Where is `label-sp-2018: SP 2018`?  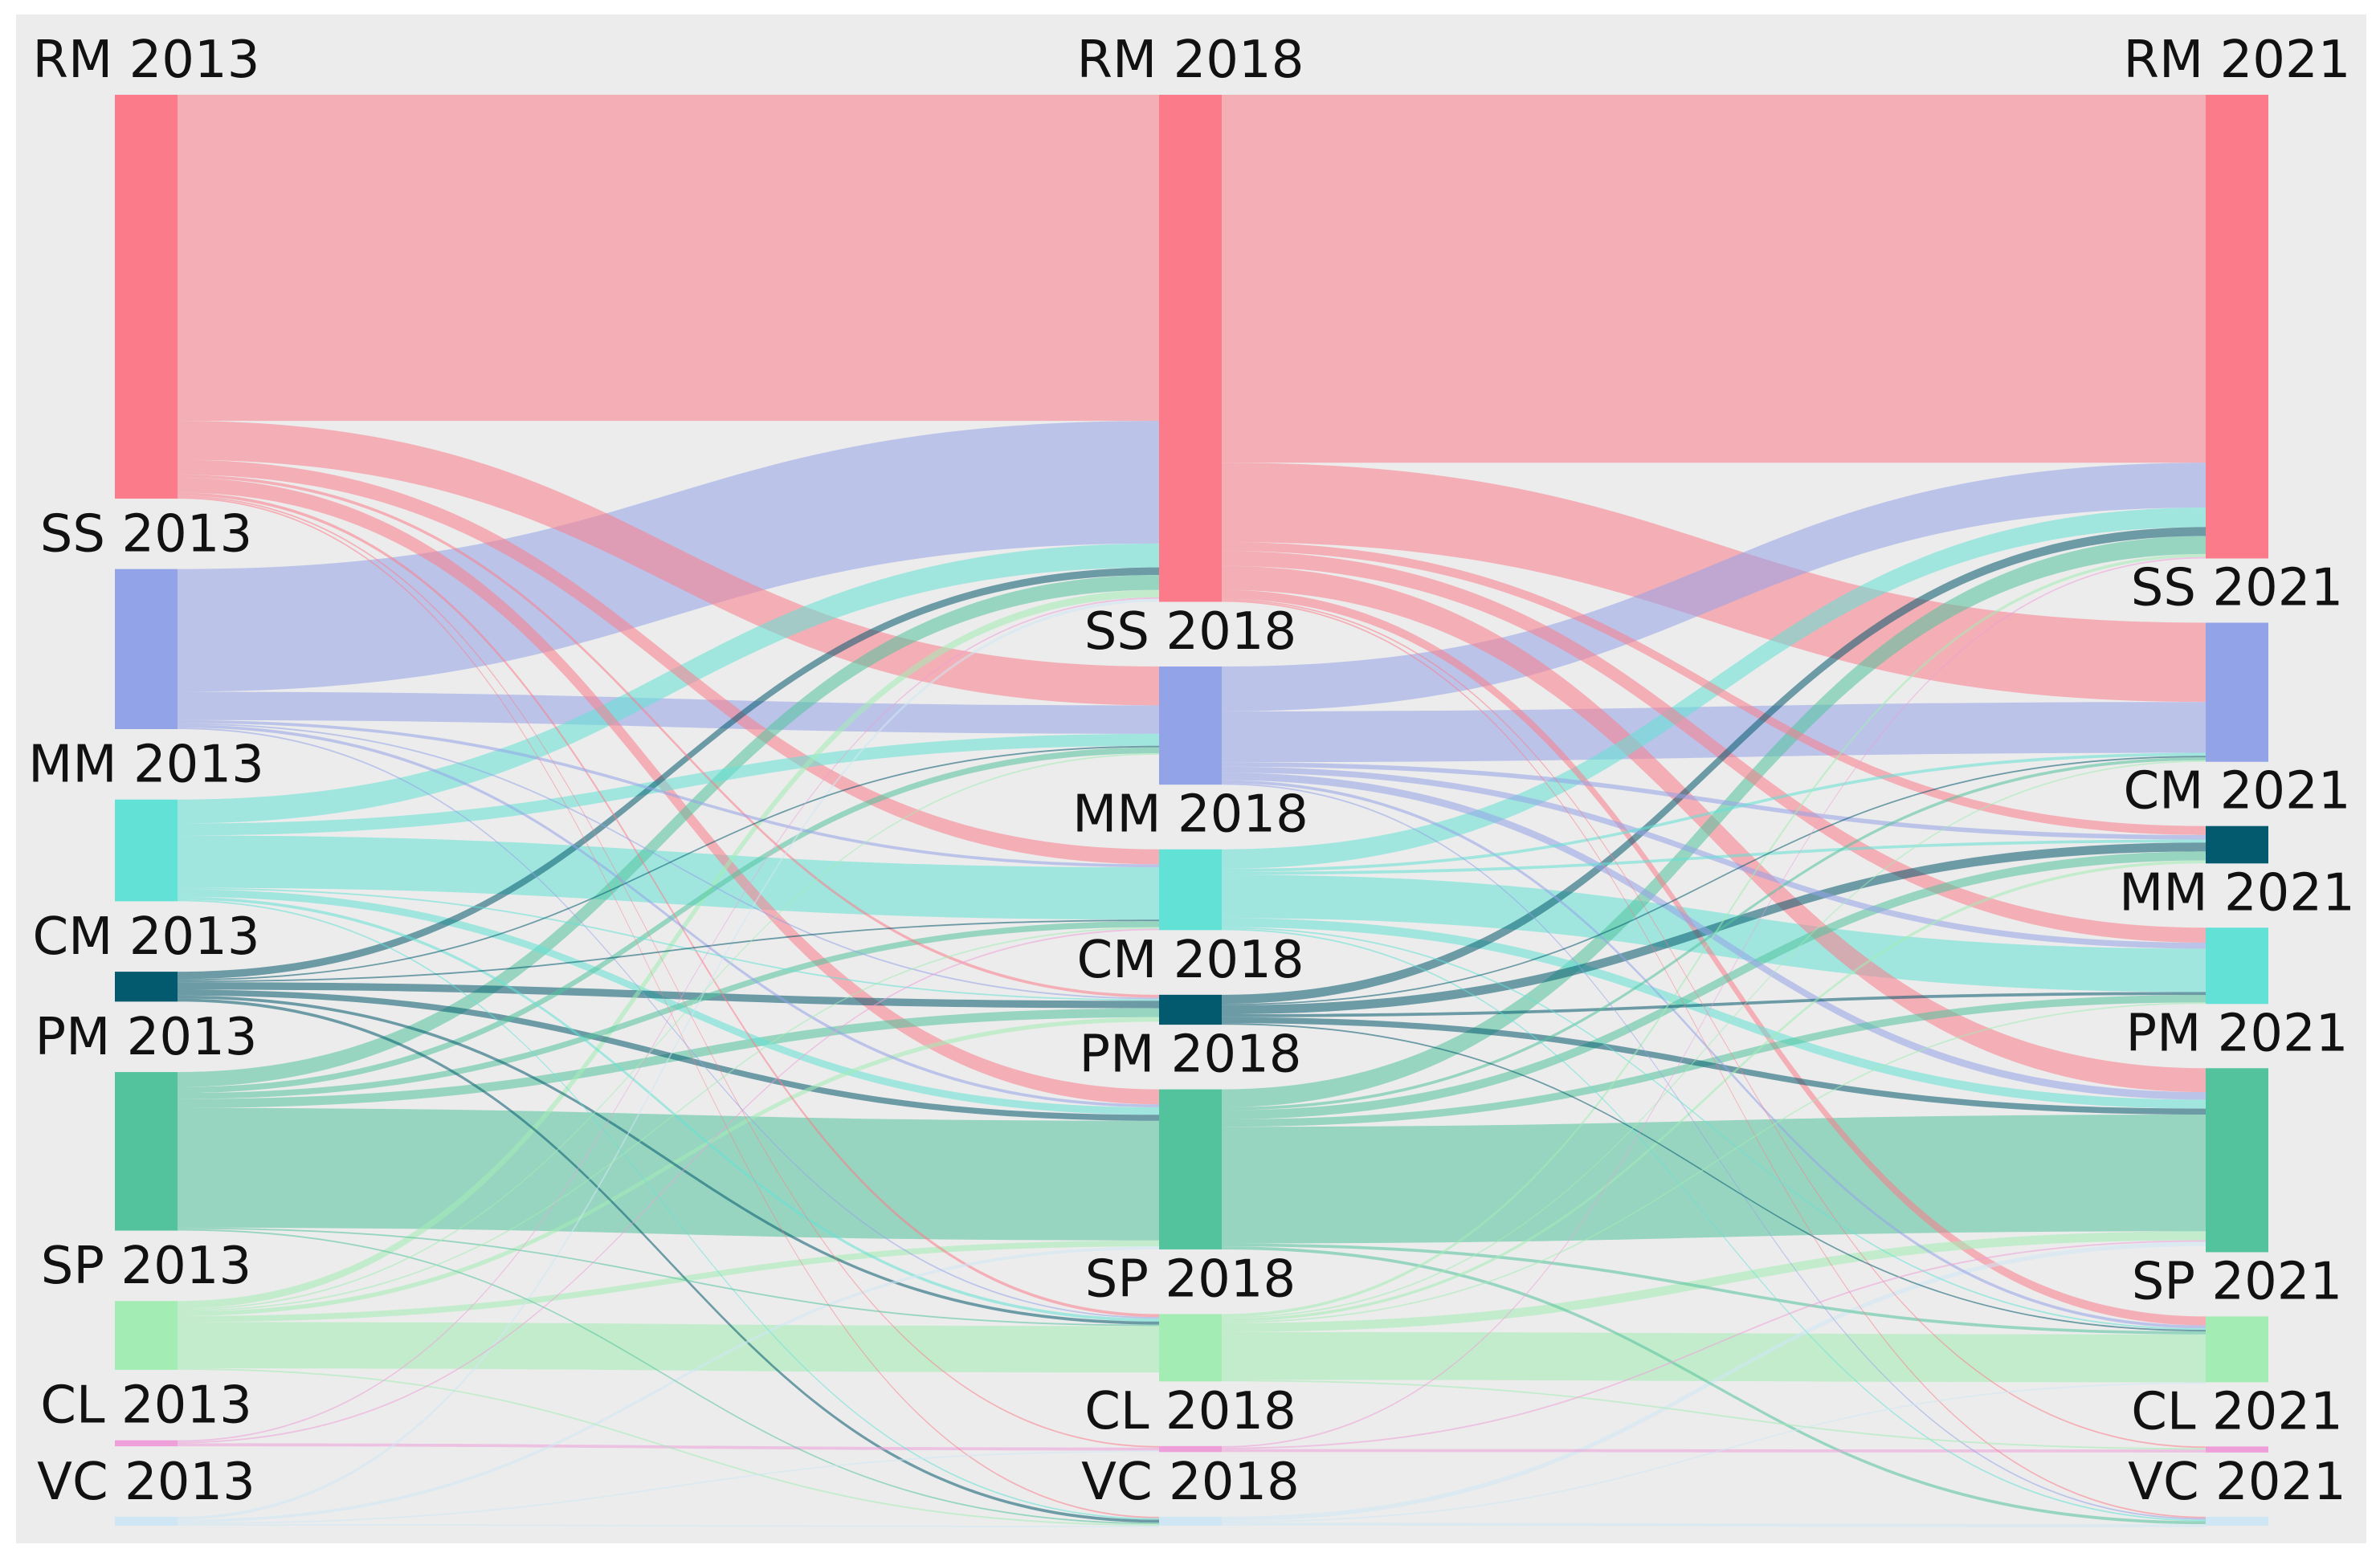
label-sp-2018: SP 2018 is located at coordinates (1190, 1279).